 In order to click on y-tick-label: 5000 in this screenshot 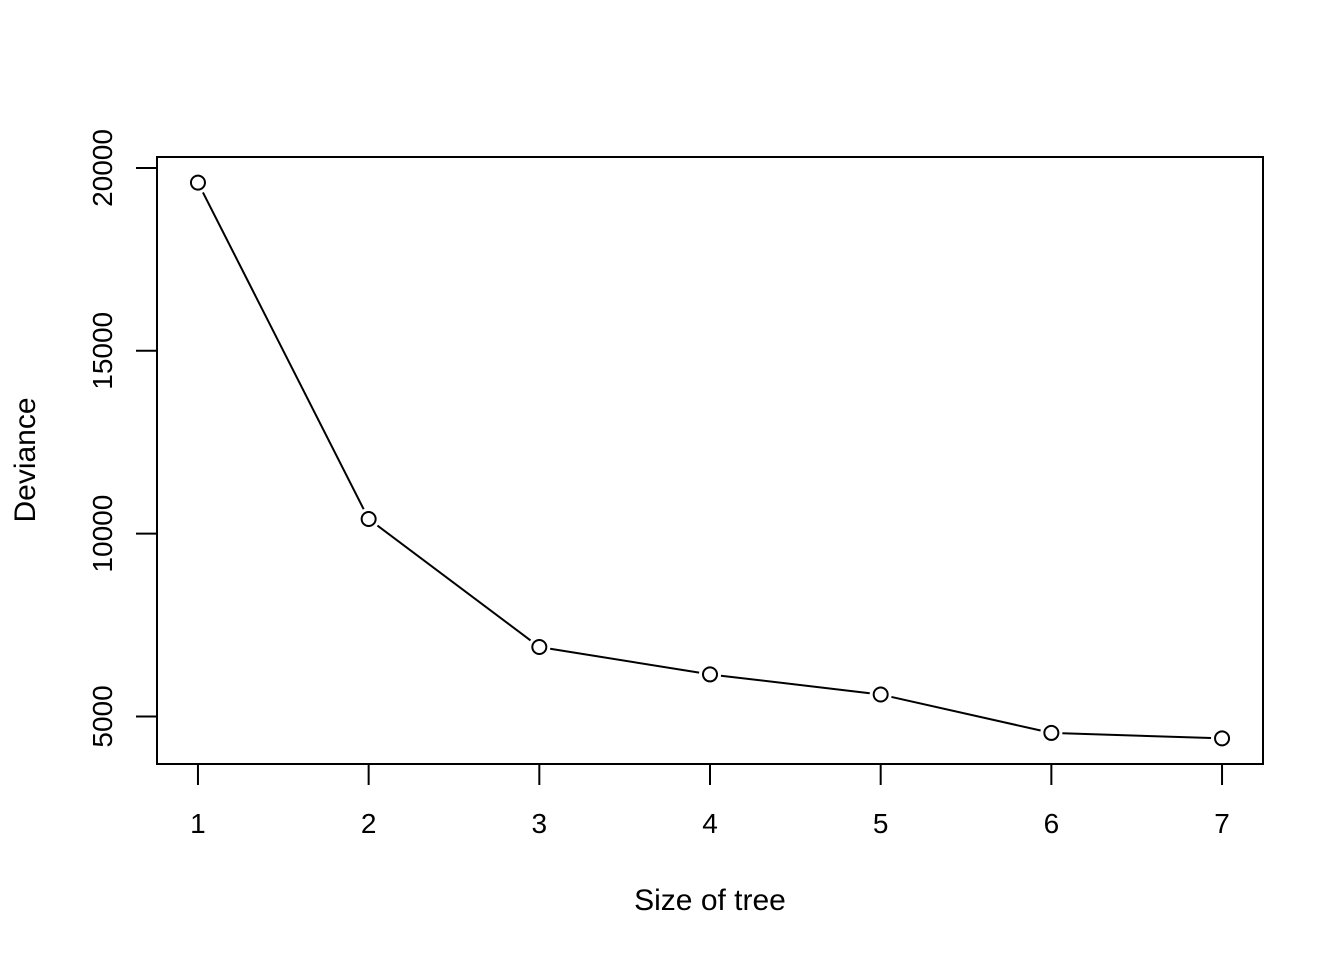, I will do `click(102, 716)`.